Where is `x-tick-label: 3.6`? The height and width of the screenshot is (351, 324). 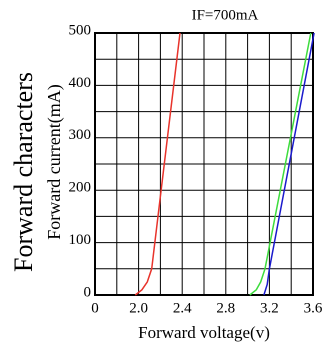
x-tick-label: 3.6 is located at coordinates (313, 308).